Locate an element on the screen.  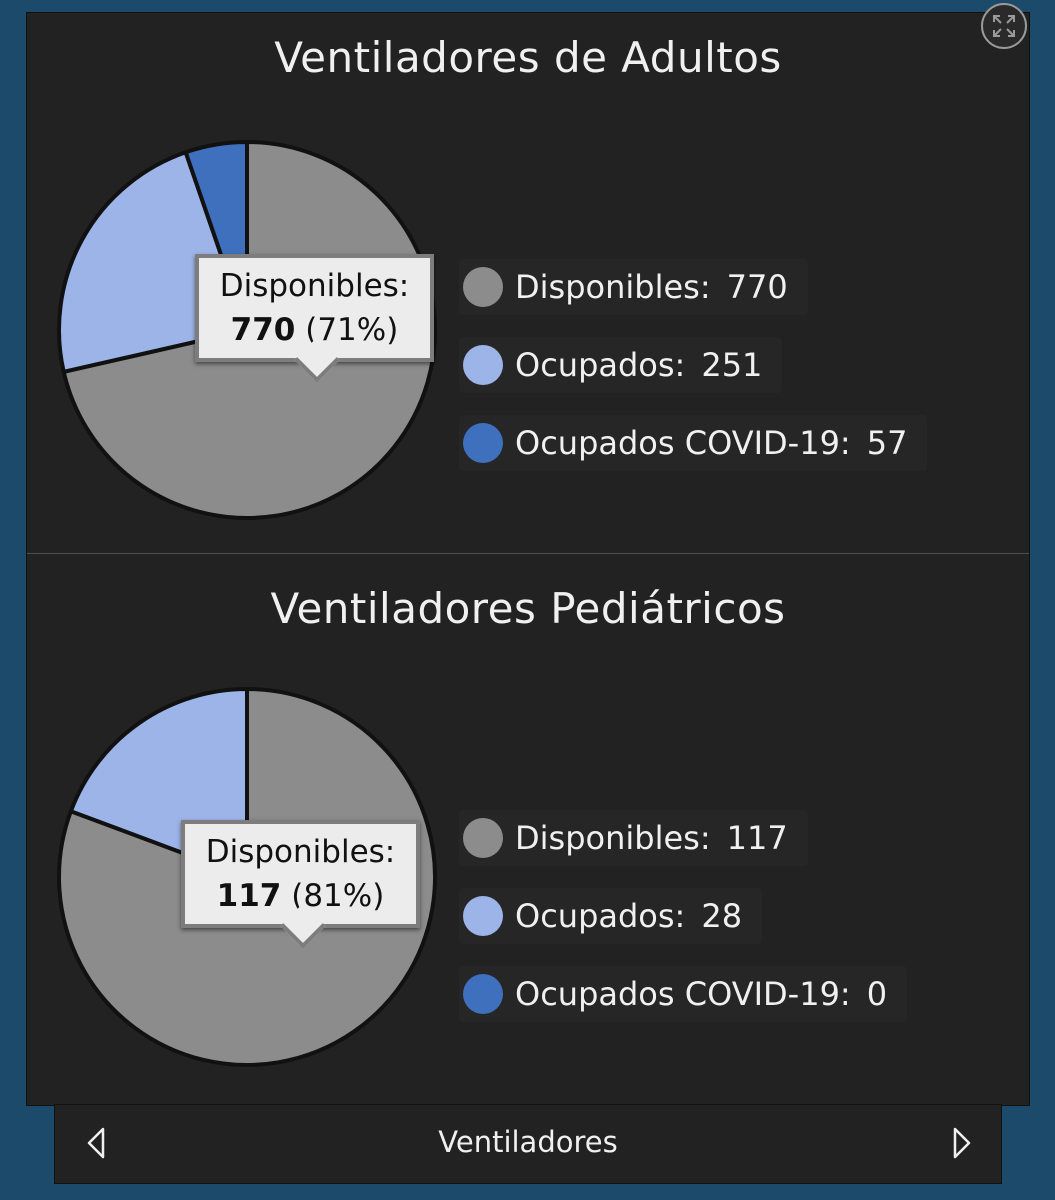
footer-title: Ventiladores is located at coordinates (528, 1142).